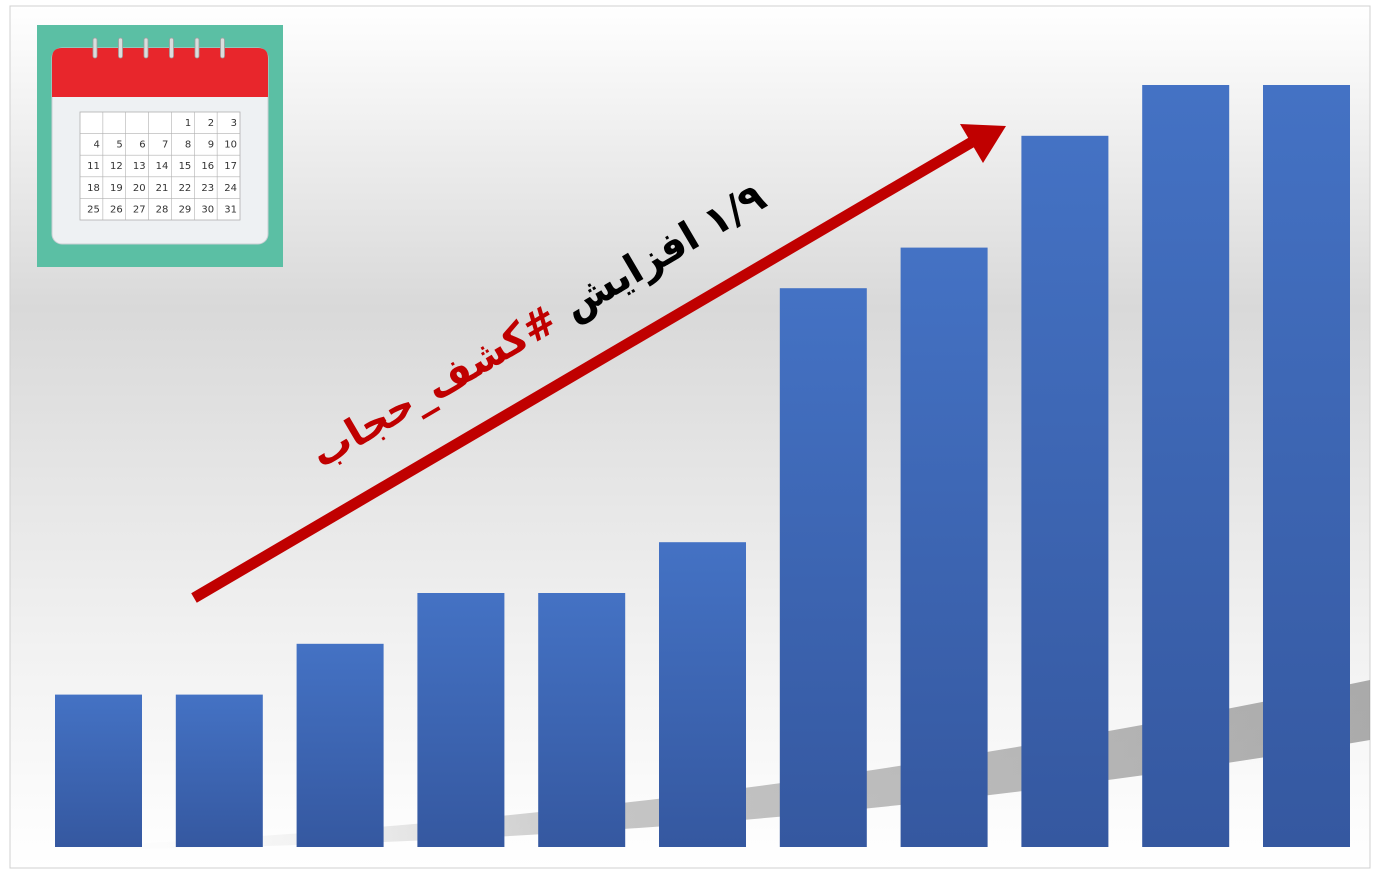  Describe the element at coordinates (230, 209) in the screenshot. I see `calendar-day: 31` at that location.